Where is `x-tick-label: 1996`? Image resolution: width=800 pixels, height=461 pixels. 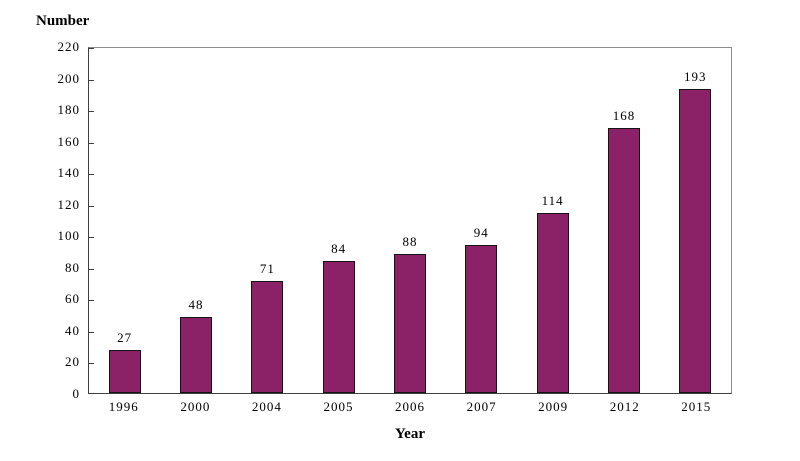
x-tick-label: 1996 is located at coordinates (123, 406).